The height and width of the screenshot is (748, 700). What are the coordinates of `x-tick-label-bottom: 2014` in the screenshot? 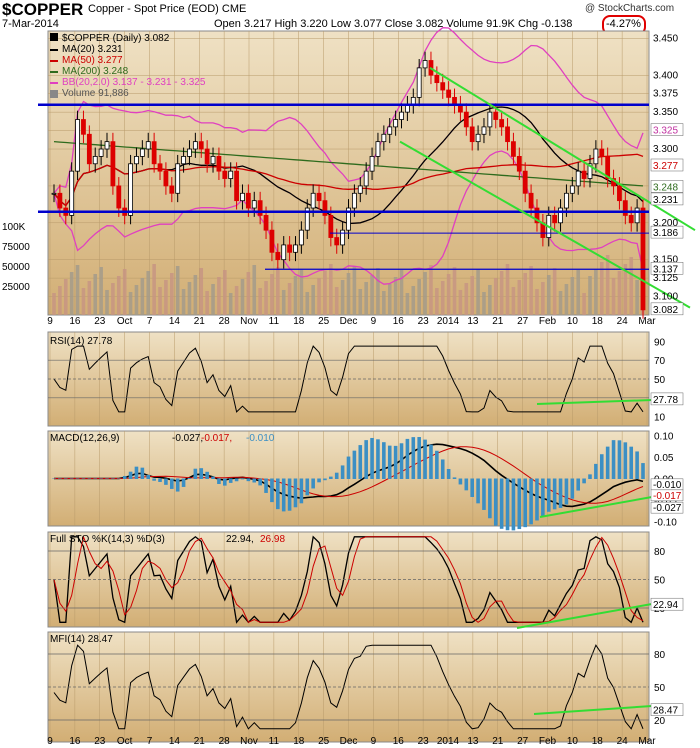 It's located at (448, 741).